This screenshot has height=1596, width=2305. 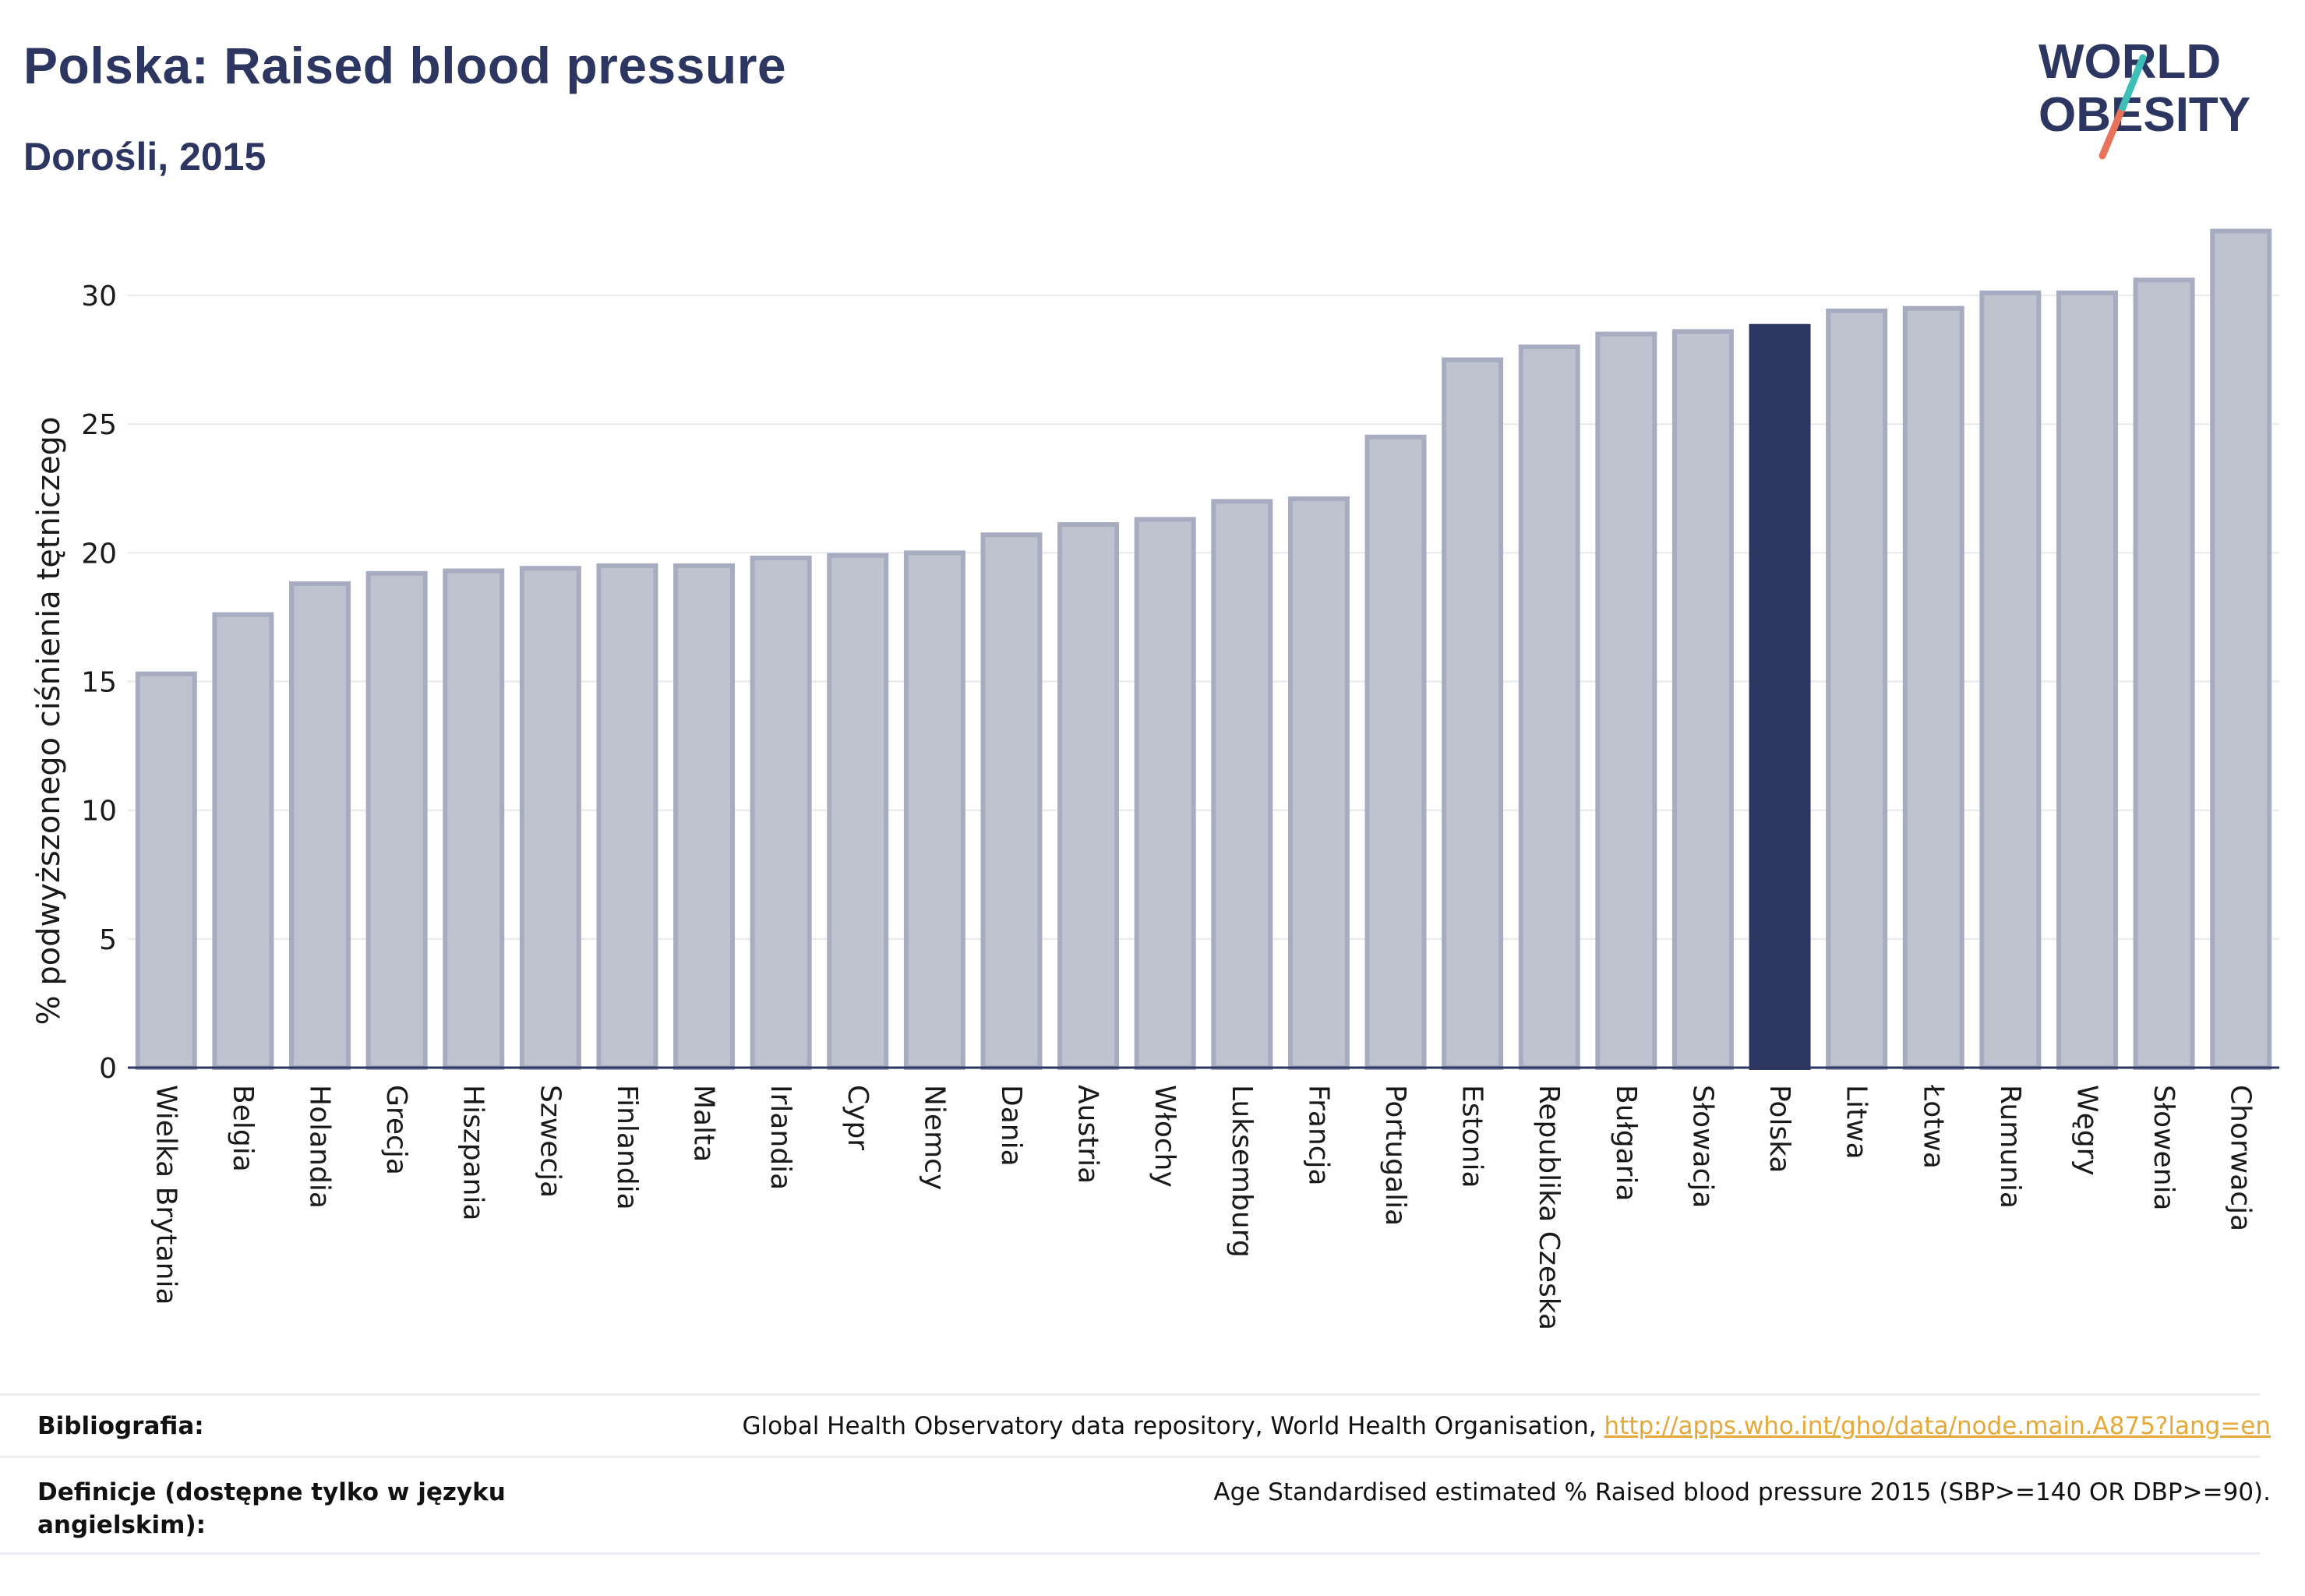 I want to click on chart-subtitle: Dorośli, 2015, so click(x=145, y=156).